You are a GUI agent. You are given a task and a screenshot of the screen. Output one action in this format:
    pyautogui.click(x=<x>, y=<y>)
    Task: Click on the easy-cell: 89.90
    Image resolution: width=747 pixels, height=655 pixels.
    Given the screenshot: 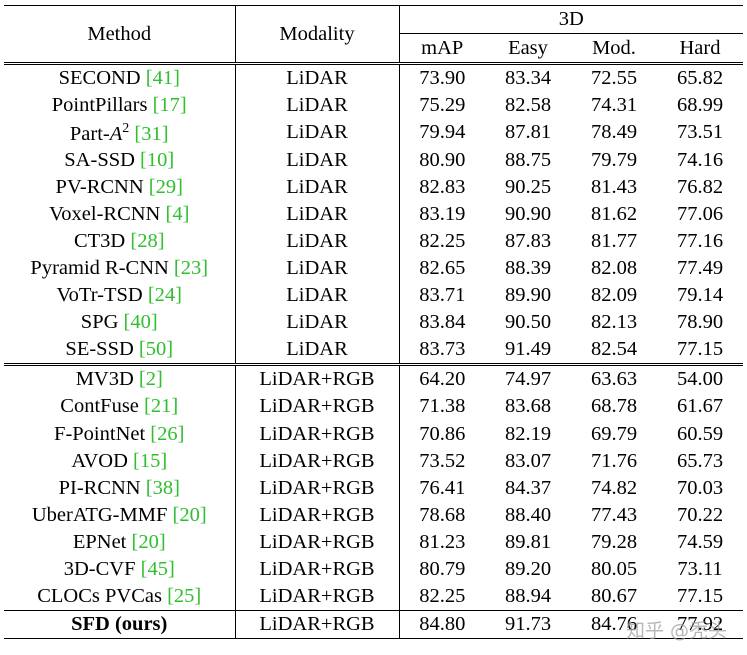 What is the action you would take?
    pyautogui.click(x=528, y=295)
    